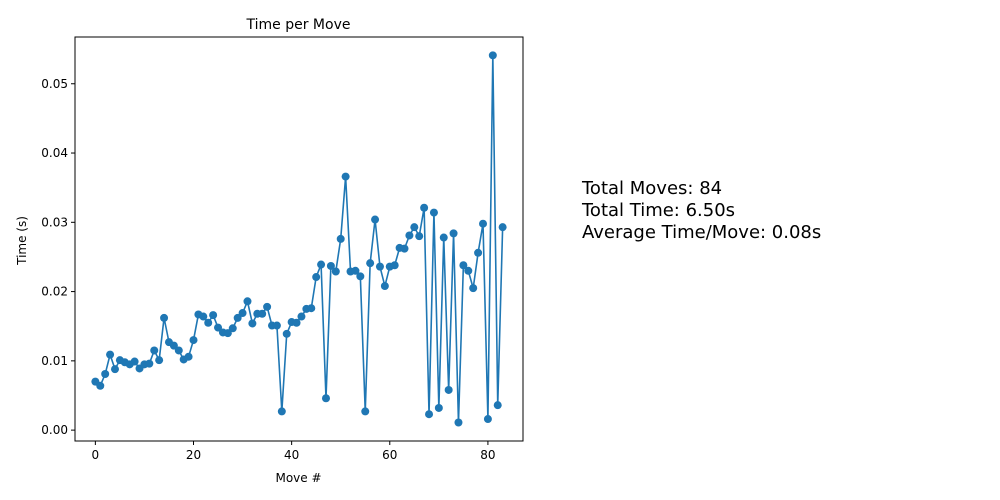 The width and height of the screenshot is (1000, 500). What do you see at coordinates (54, 84) in the screenshot?
I see `y-tick-label: 0.05` at bounding box center [54, 84].